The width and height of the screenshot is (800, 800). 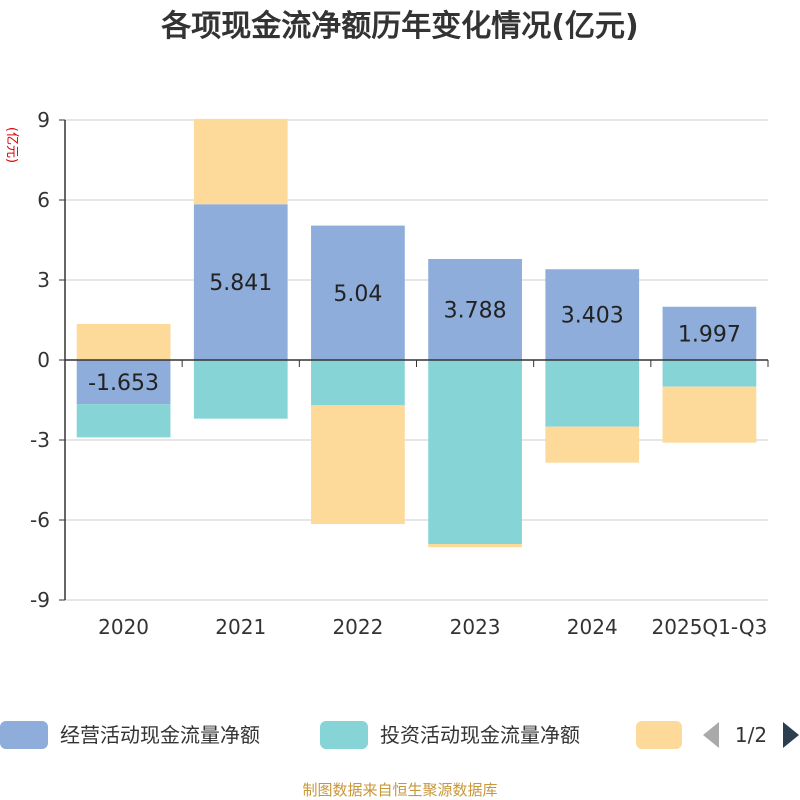 I want to click on legend: 经营活动现金流量净额 投资活动现金流量净额 1/2, so click(x=399, y=735).